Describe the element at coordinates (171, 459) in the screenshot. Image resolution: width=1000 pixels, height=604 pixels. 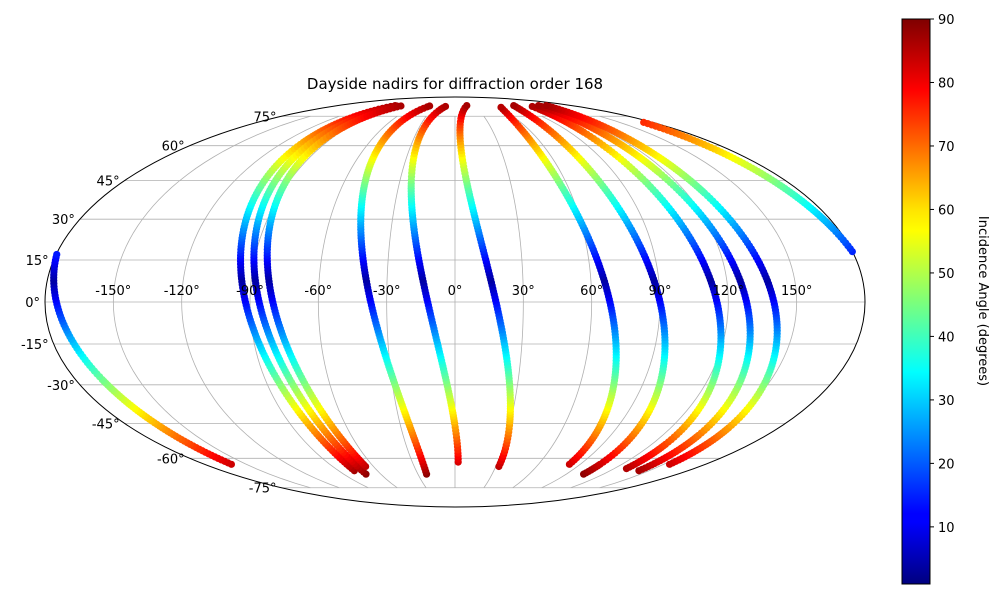
I see `y-tick-label: -60°` at that location.